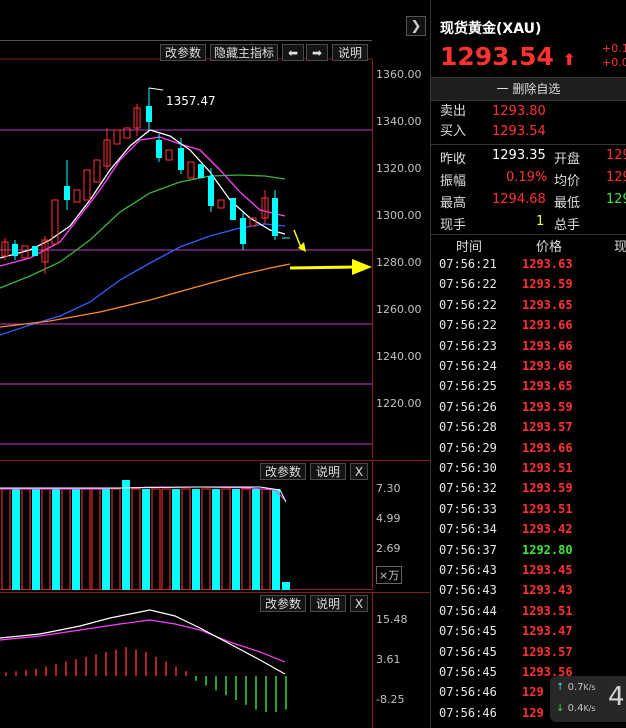 The width and height of the screenshot is (626, 728). I want to click on tick-time: 07:56:30, so click(468, 468).